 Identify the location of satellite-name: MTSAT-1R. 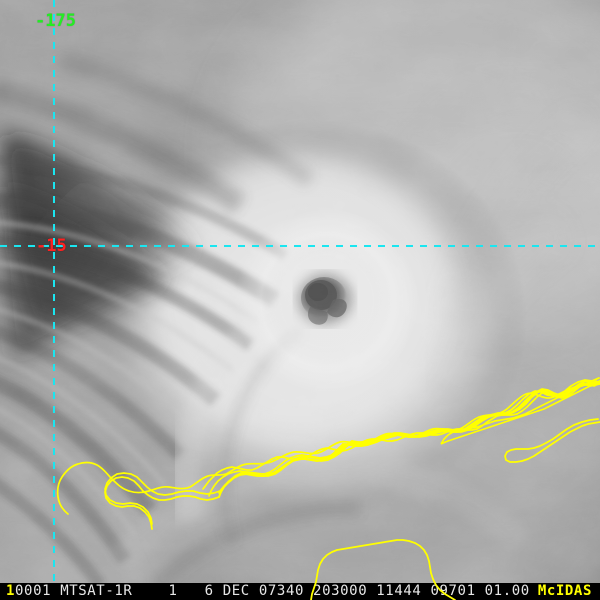
(96, 591).